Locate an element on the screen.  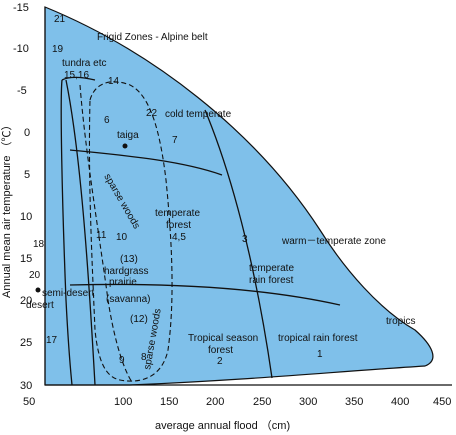
warm-temperate-line is located at coordinates (238, 244).